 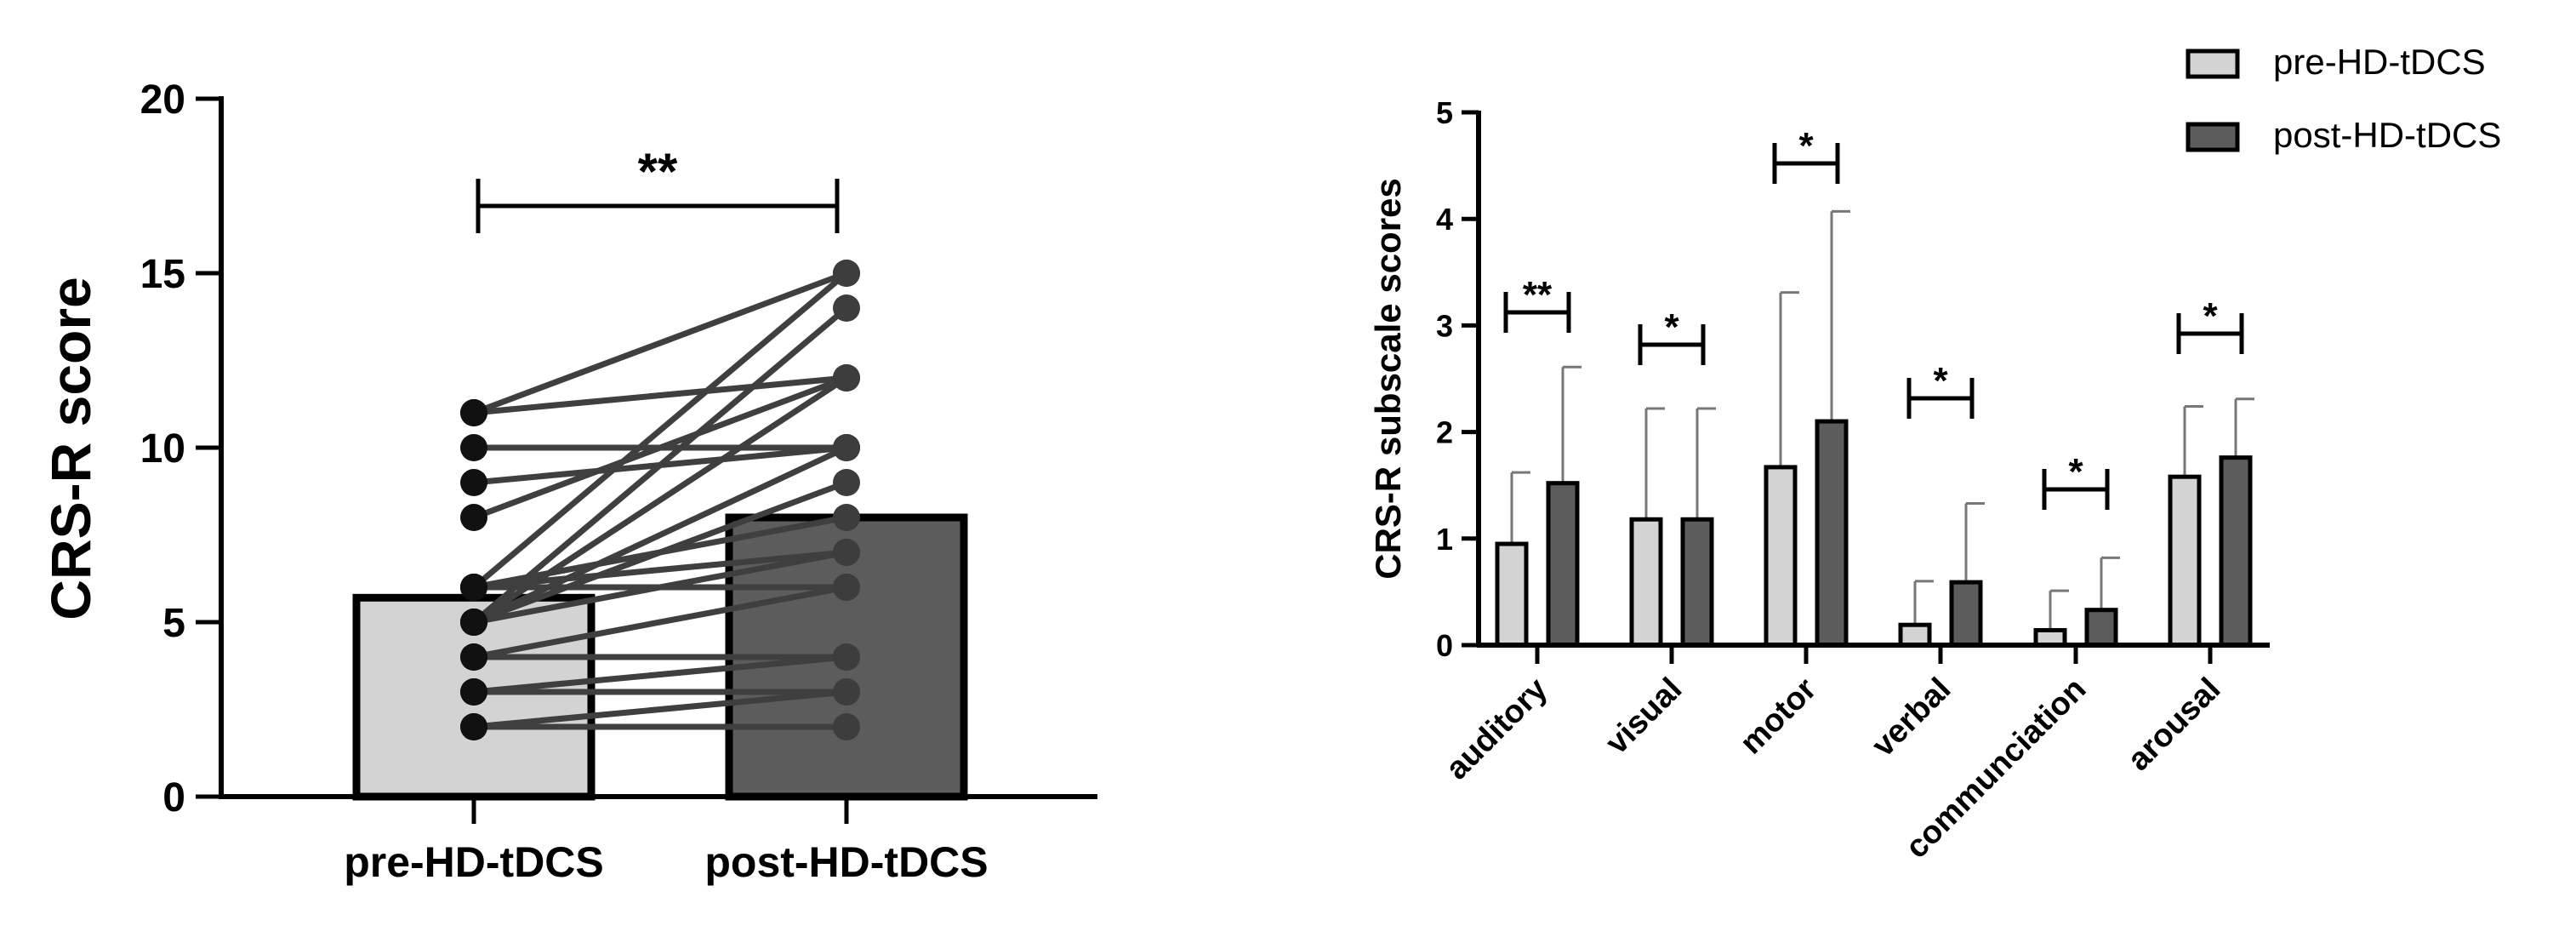 I want to click on bar-pre-HD-tDCS-verbal, so click(x=1915, y=635).